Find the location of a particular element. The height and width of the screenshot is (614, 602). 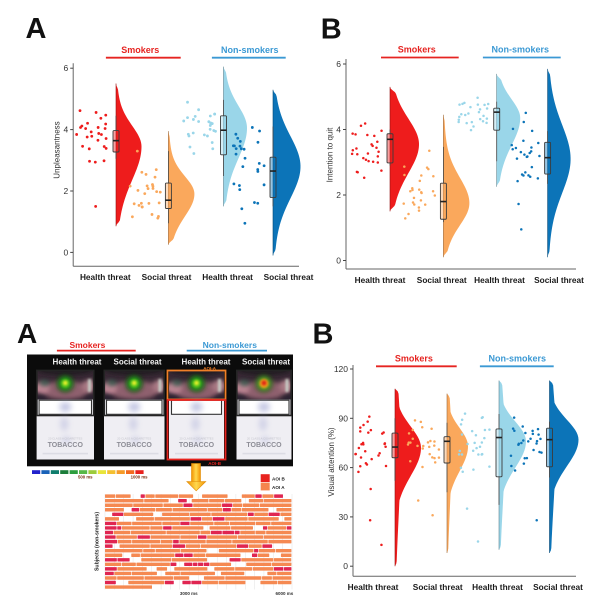

svg-text: AOI-B is located at coordinates (214, 463).